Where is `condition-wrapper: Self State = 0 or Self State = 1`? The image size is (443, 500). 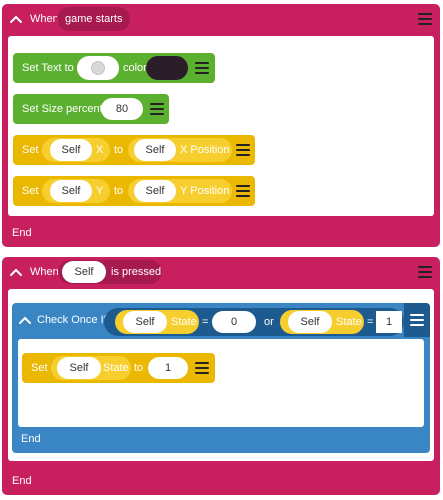 condition-wrapper: Self State = 0 or Self State = 1 is located at coordinates (254, 322).